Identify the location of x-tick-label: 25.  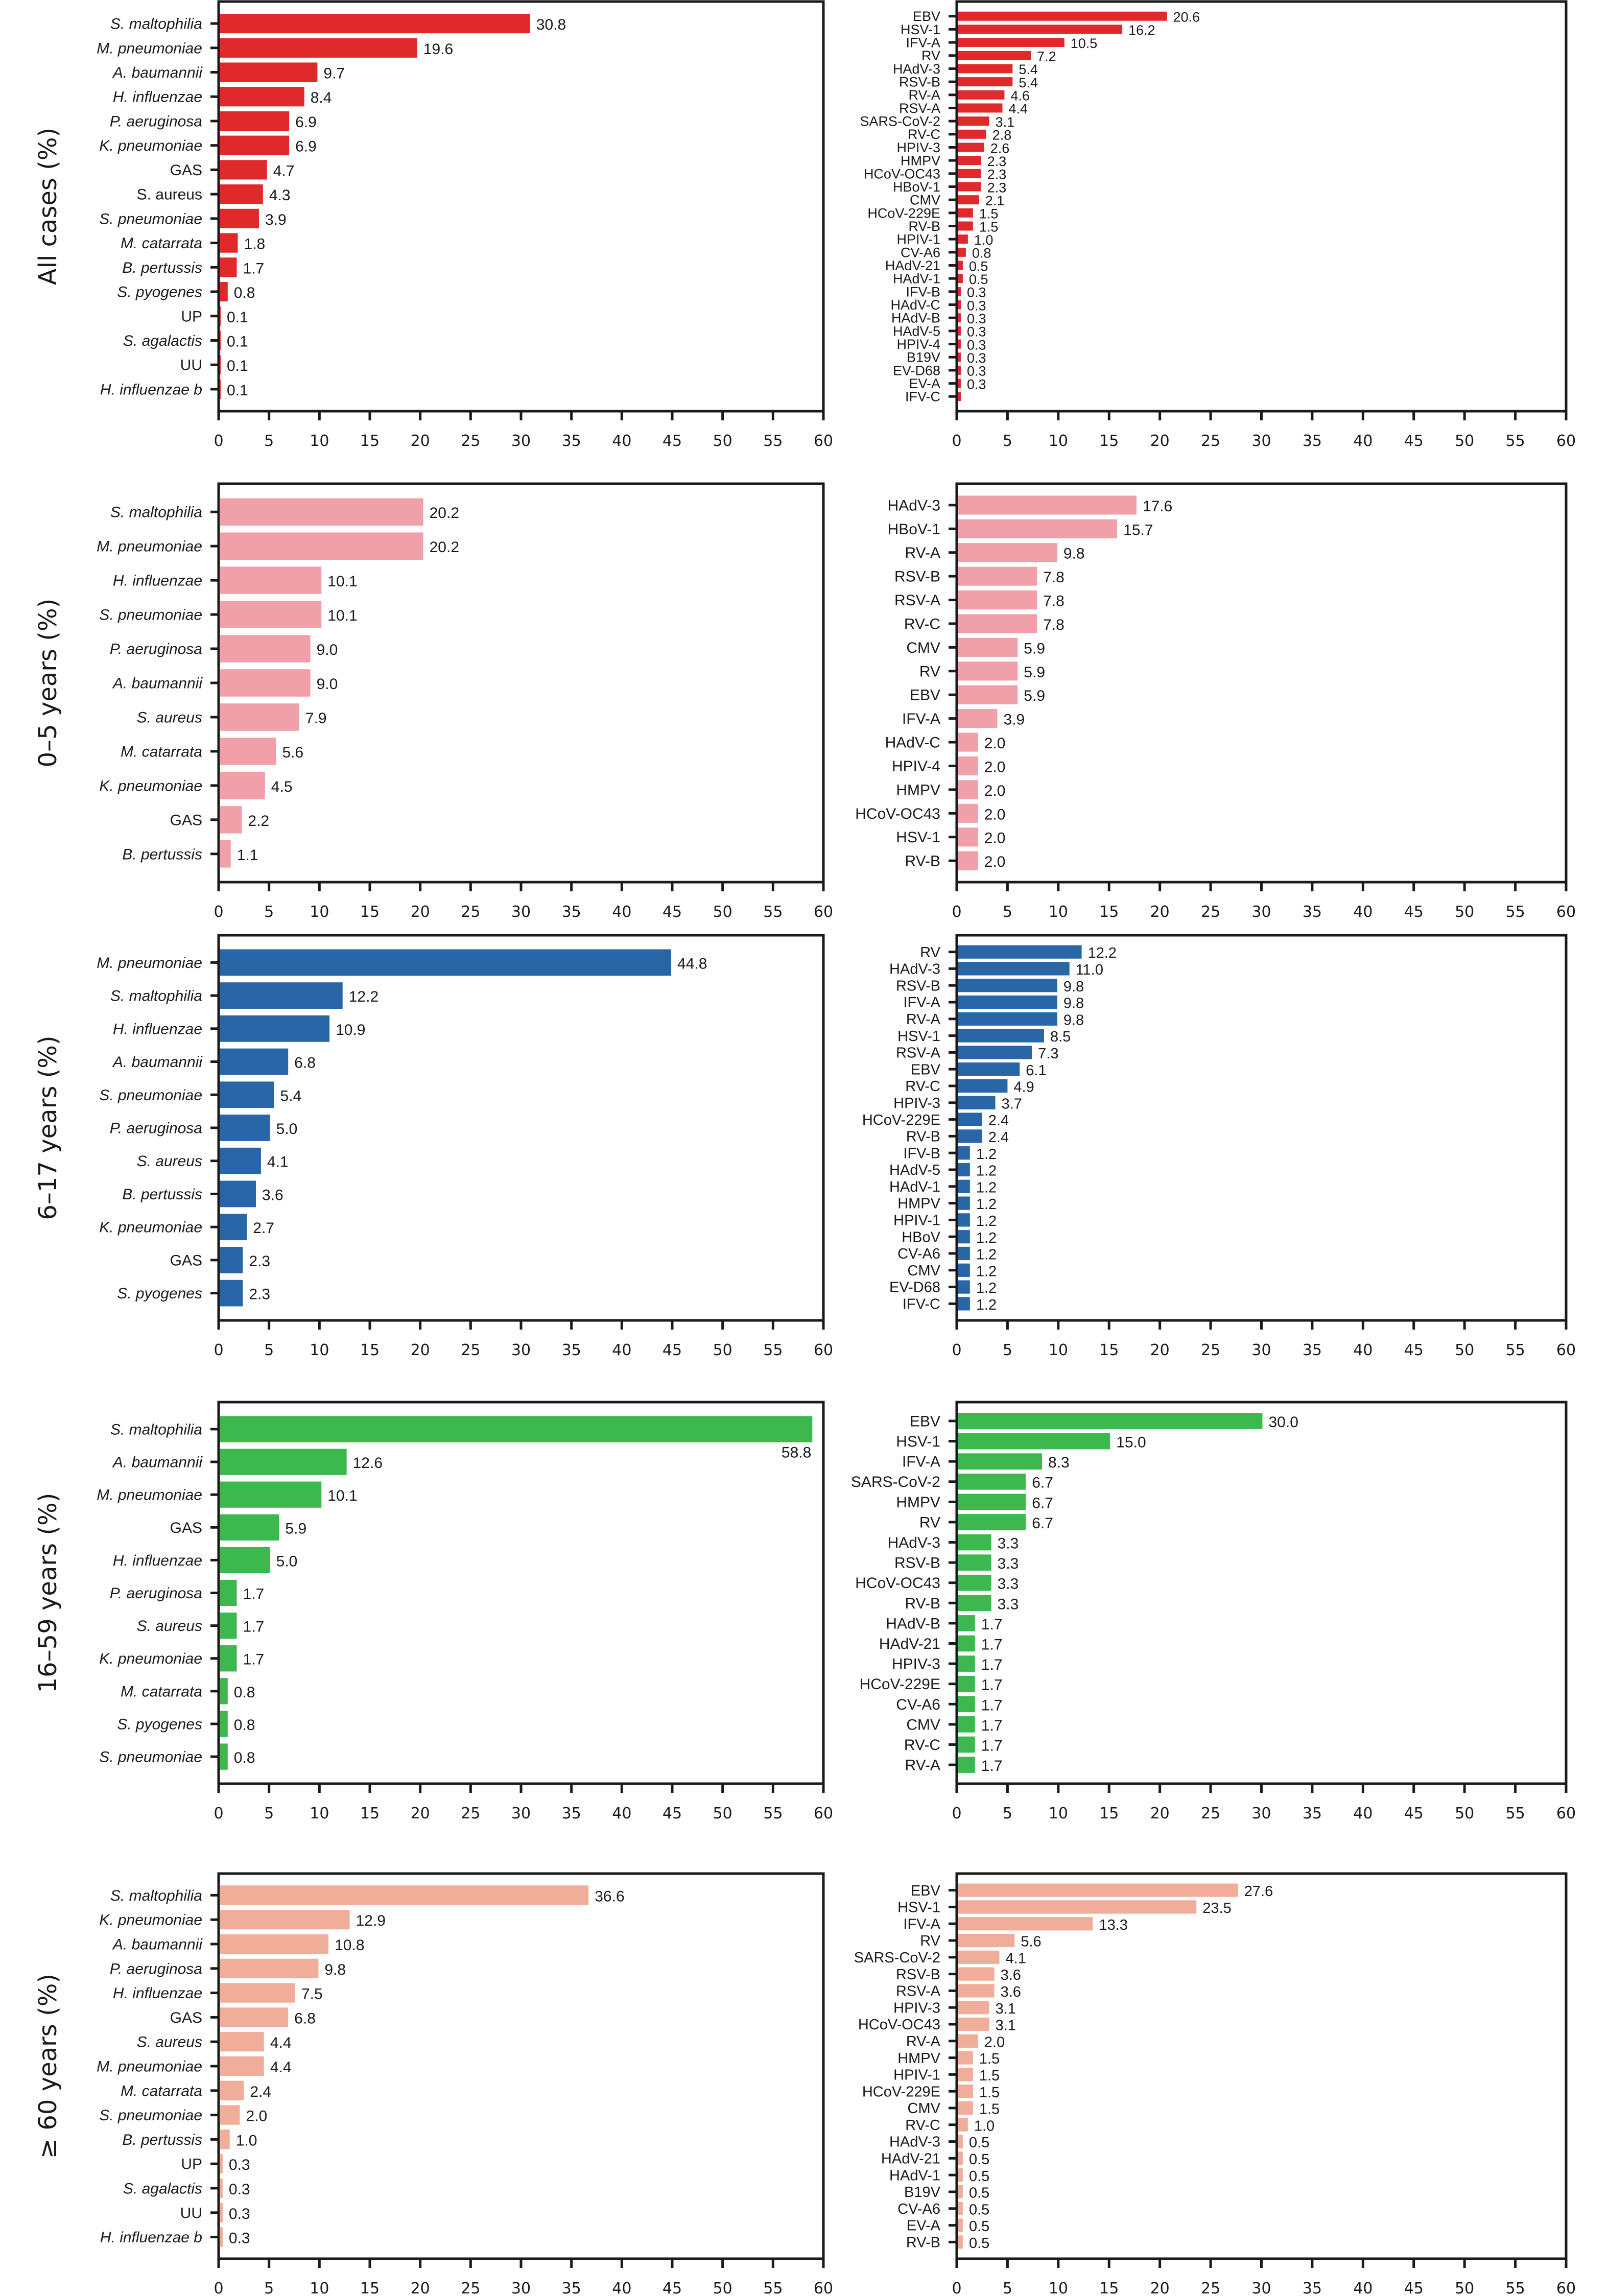
(1210, 2288).